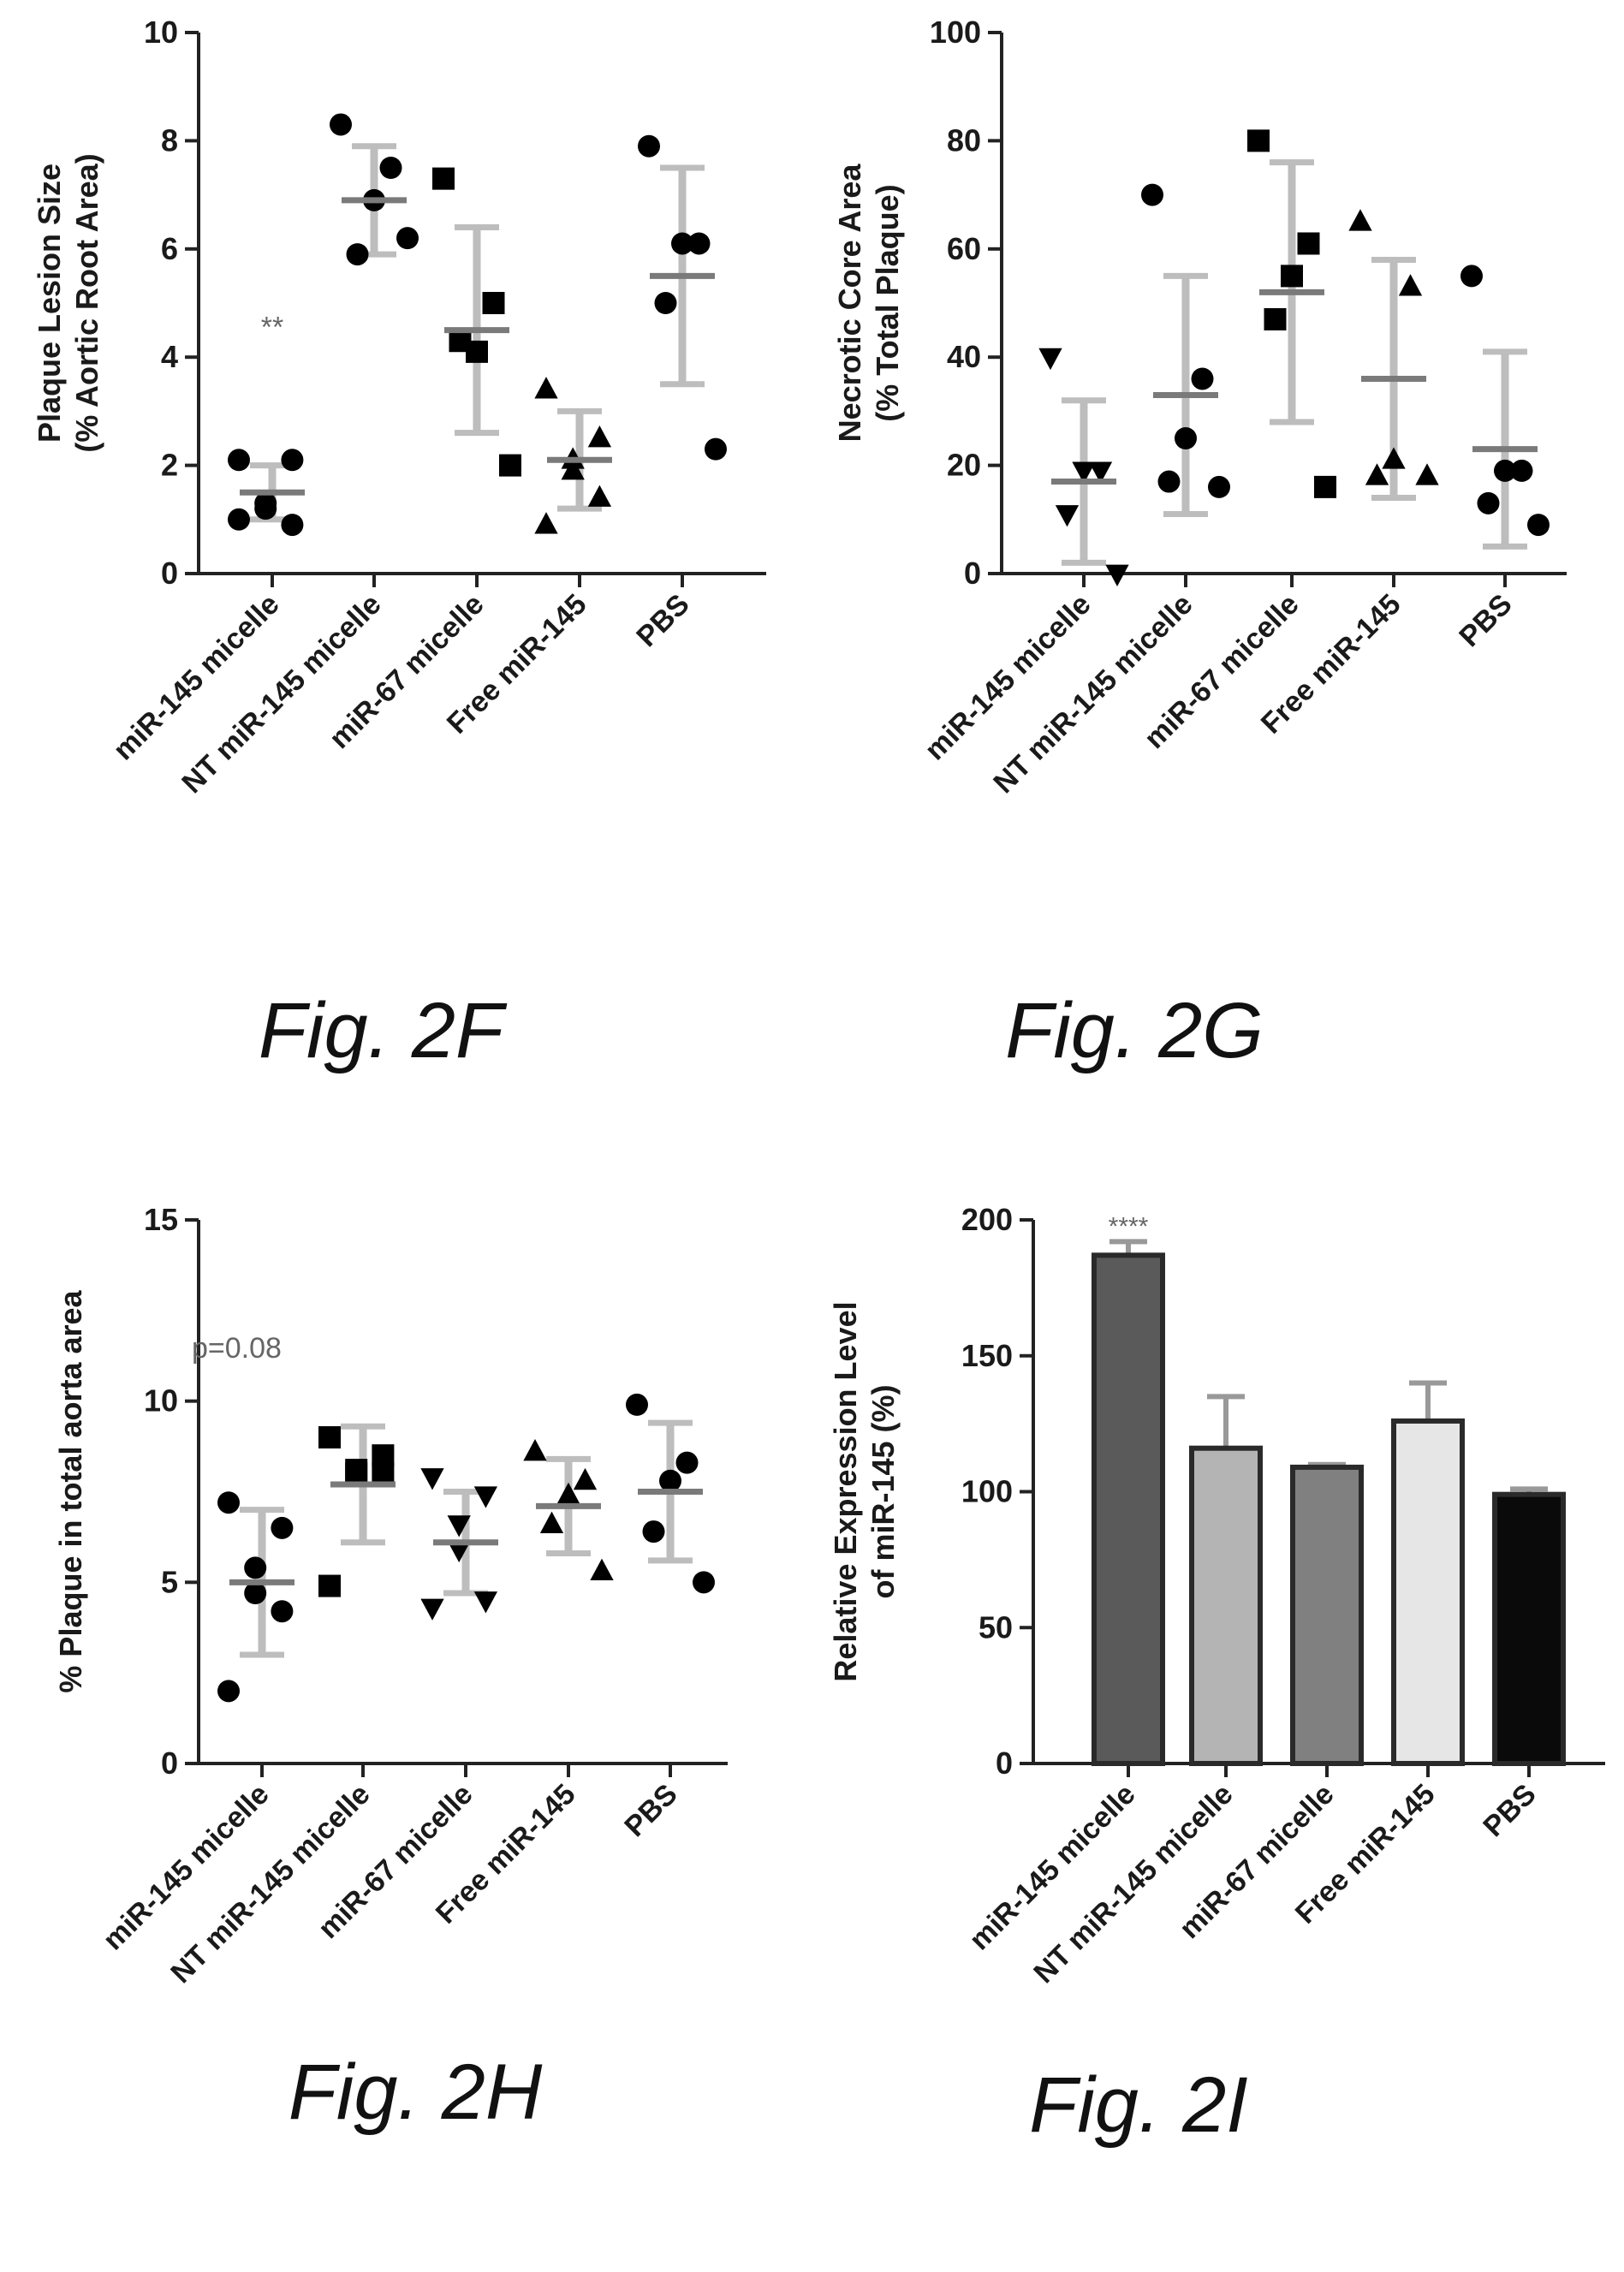 The height and width of the screenshot is (2272, 1624). What do you see at coordinates (845, 1491) in the screenshot?
I see `y-axis-label: Relative Expression Level` at bounding box center [845, 1491].